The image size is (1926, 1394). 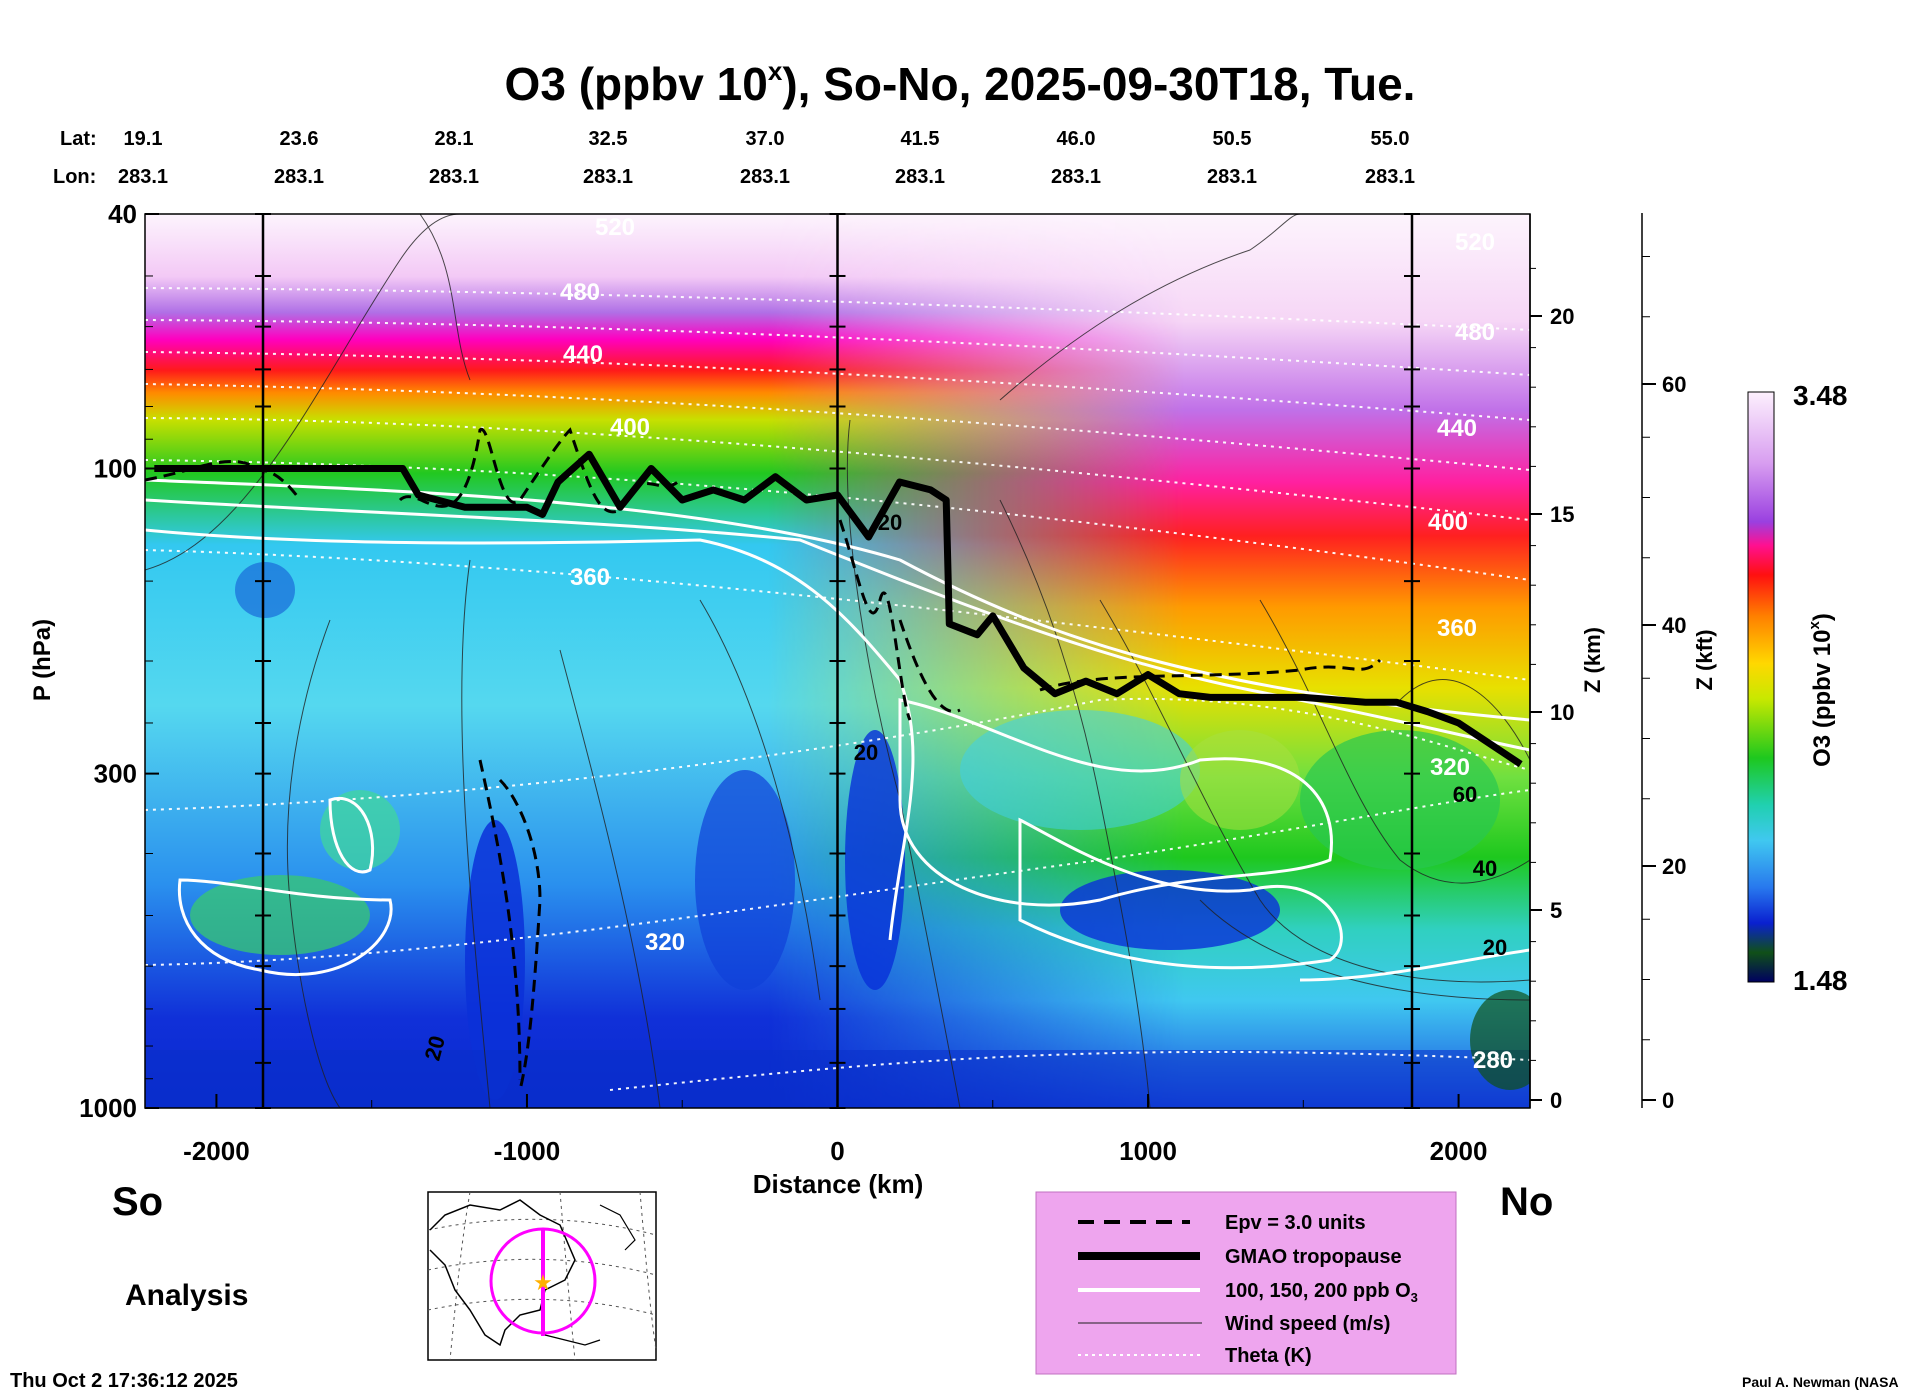 What do you see at coordinates (1820, 1382) in the screenshot?
I see `credit: Paul A. Newman (NASA` at bounding box center [1820, 1382].